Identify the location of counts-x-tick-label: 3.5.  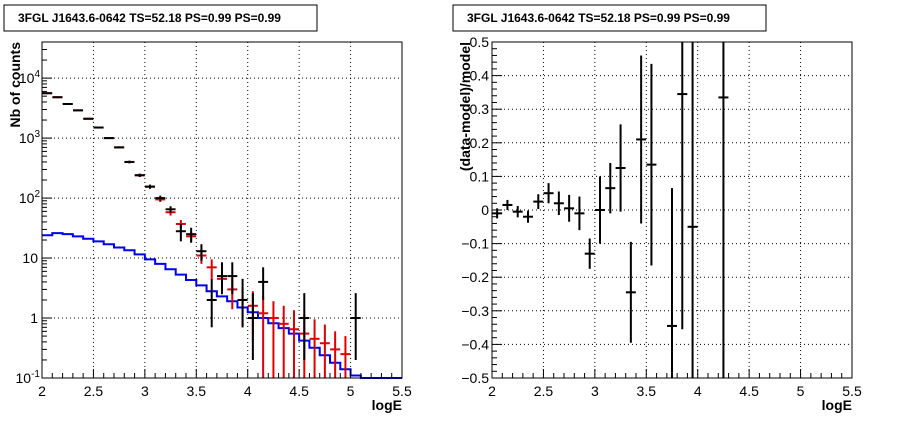
(197, 391).